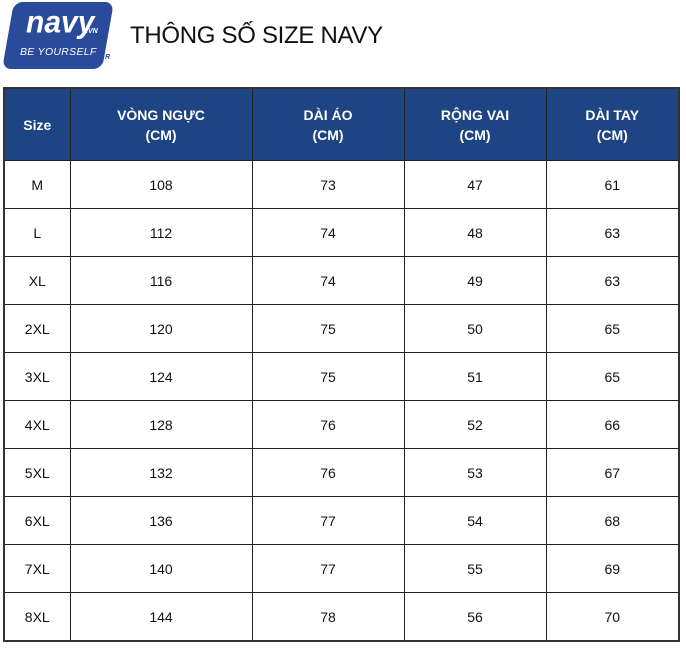 The height and width of the screenshot is (648, 686). Describe the element at coordinates (37, 617) in the screenshot. I see `cell-size: 8XL` at that location.